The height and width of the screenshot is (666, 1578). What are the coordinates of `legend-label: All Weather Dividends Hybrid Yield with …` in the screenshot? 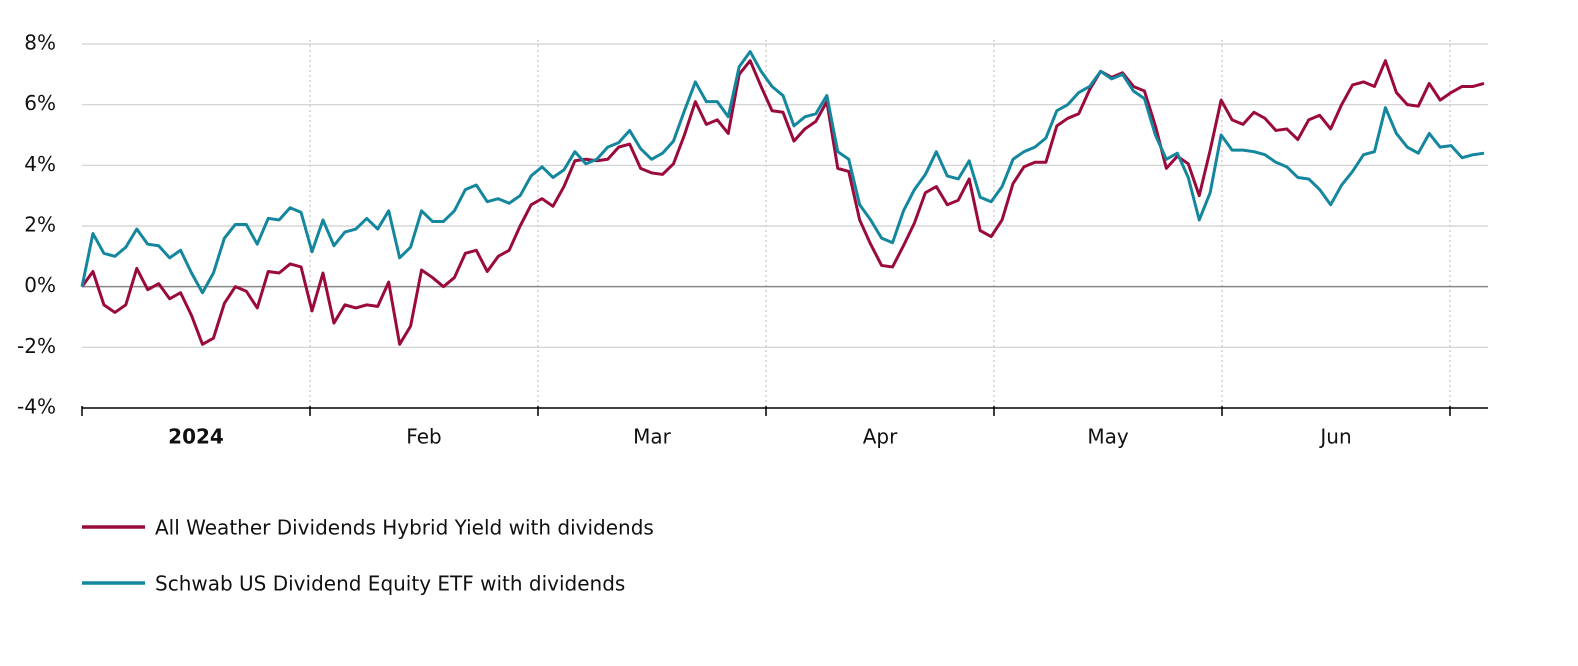 It's located at (404, 528).